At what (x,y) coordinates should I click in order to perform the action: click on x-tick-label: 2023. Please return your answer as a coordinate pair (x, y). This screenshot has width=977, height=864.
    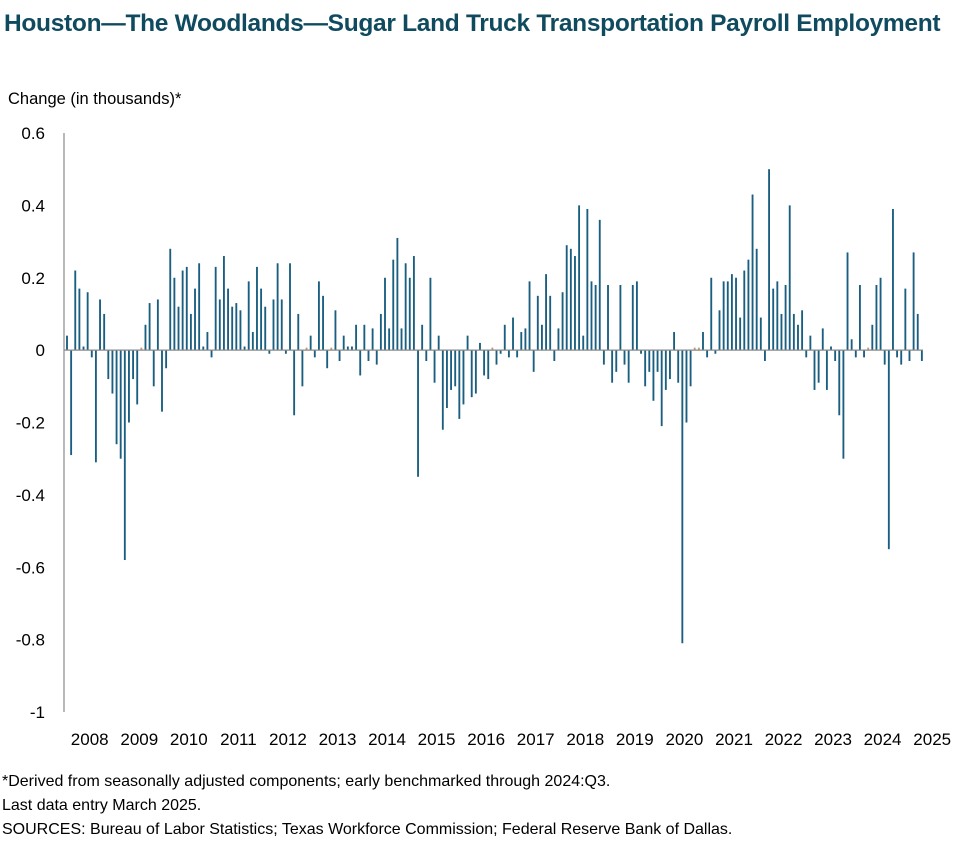
    Looking at the image, I should click on (833, 739).